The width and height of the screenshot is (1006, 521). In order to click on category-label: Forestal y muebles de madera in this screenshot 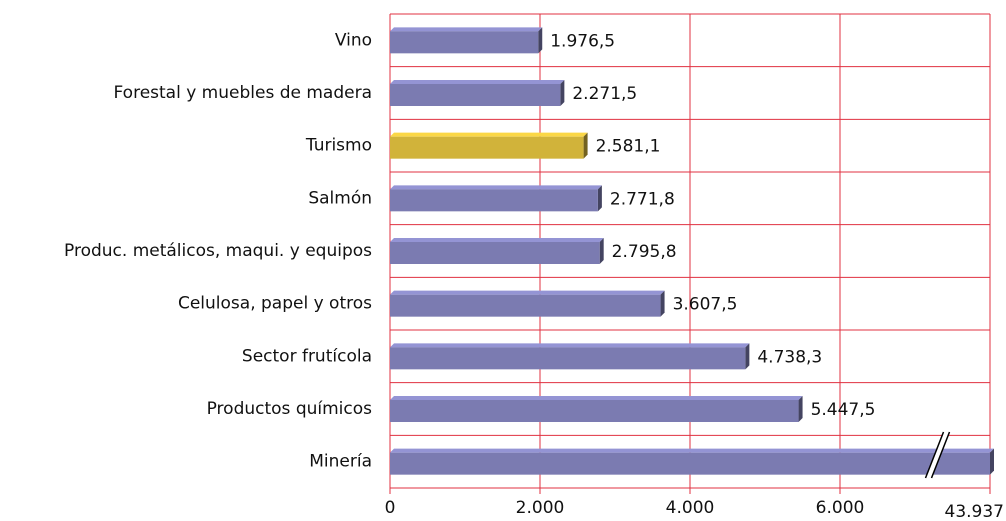, I will do `click(243, 93)`.